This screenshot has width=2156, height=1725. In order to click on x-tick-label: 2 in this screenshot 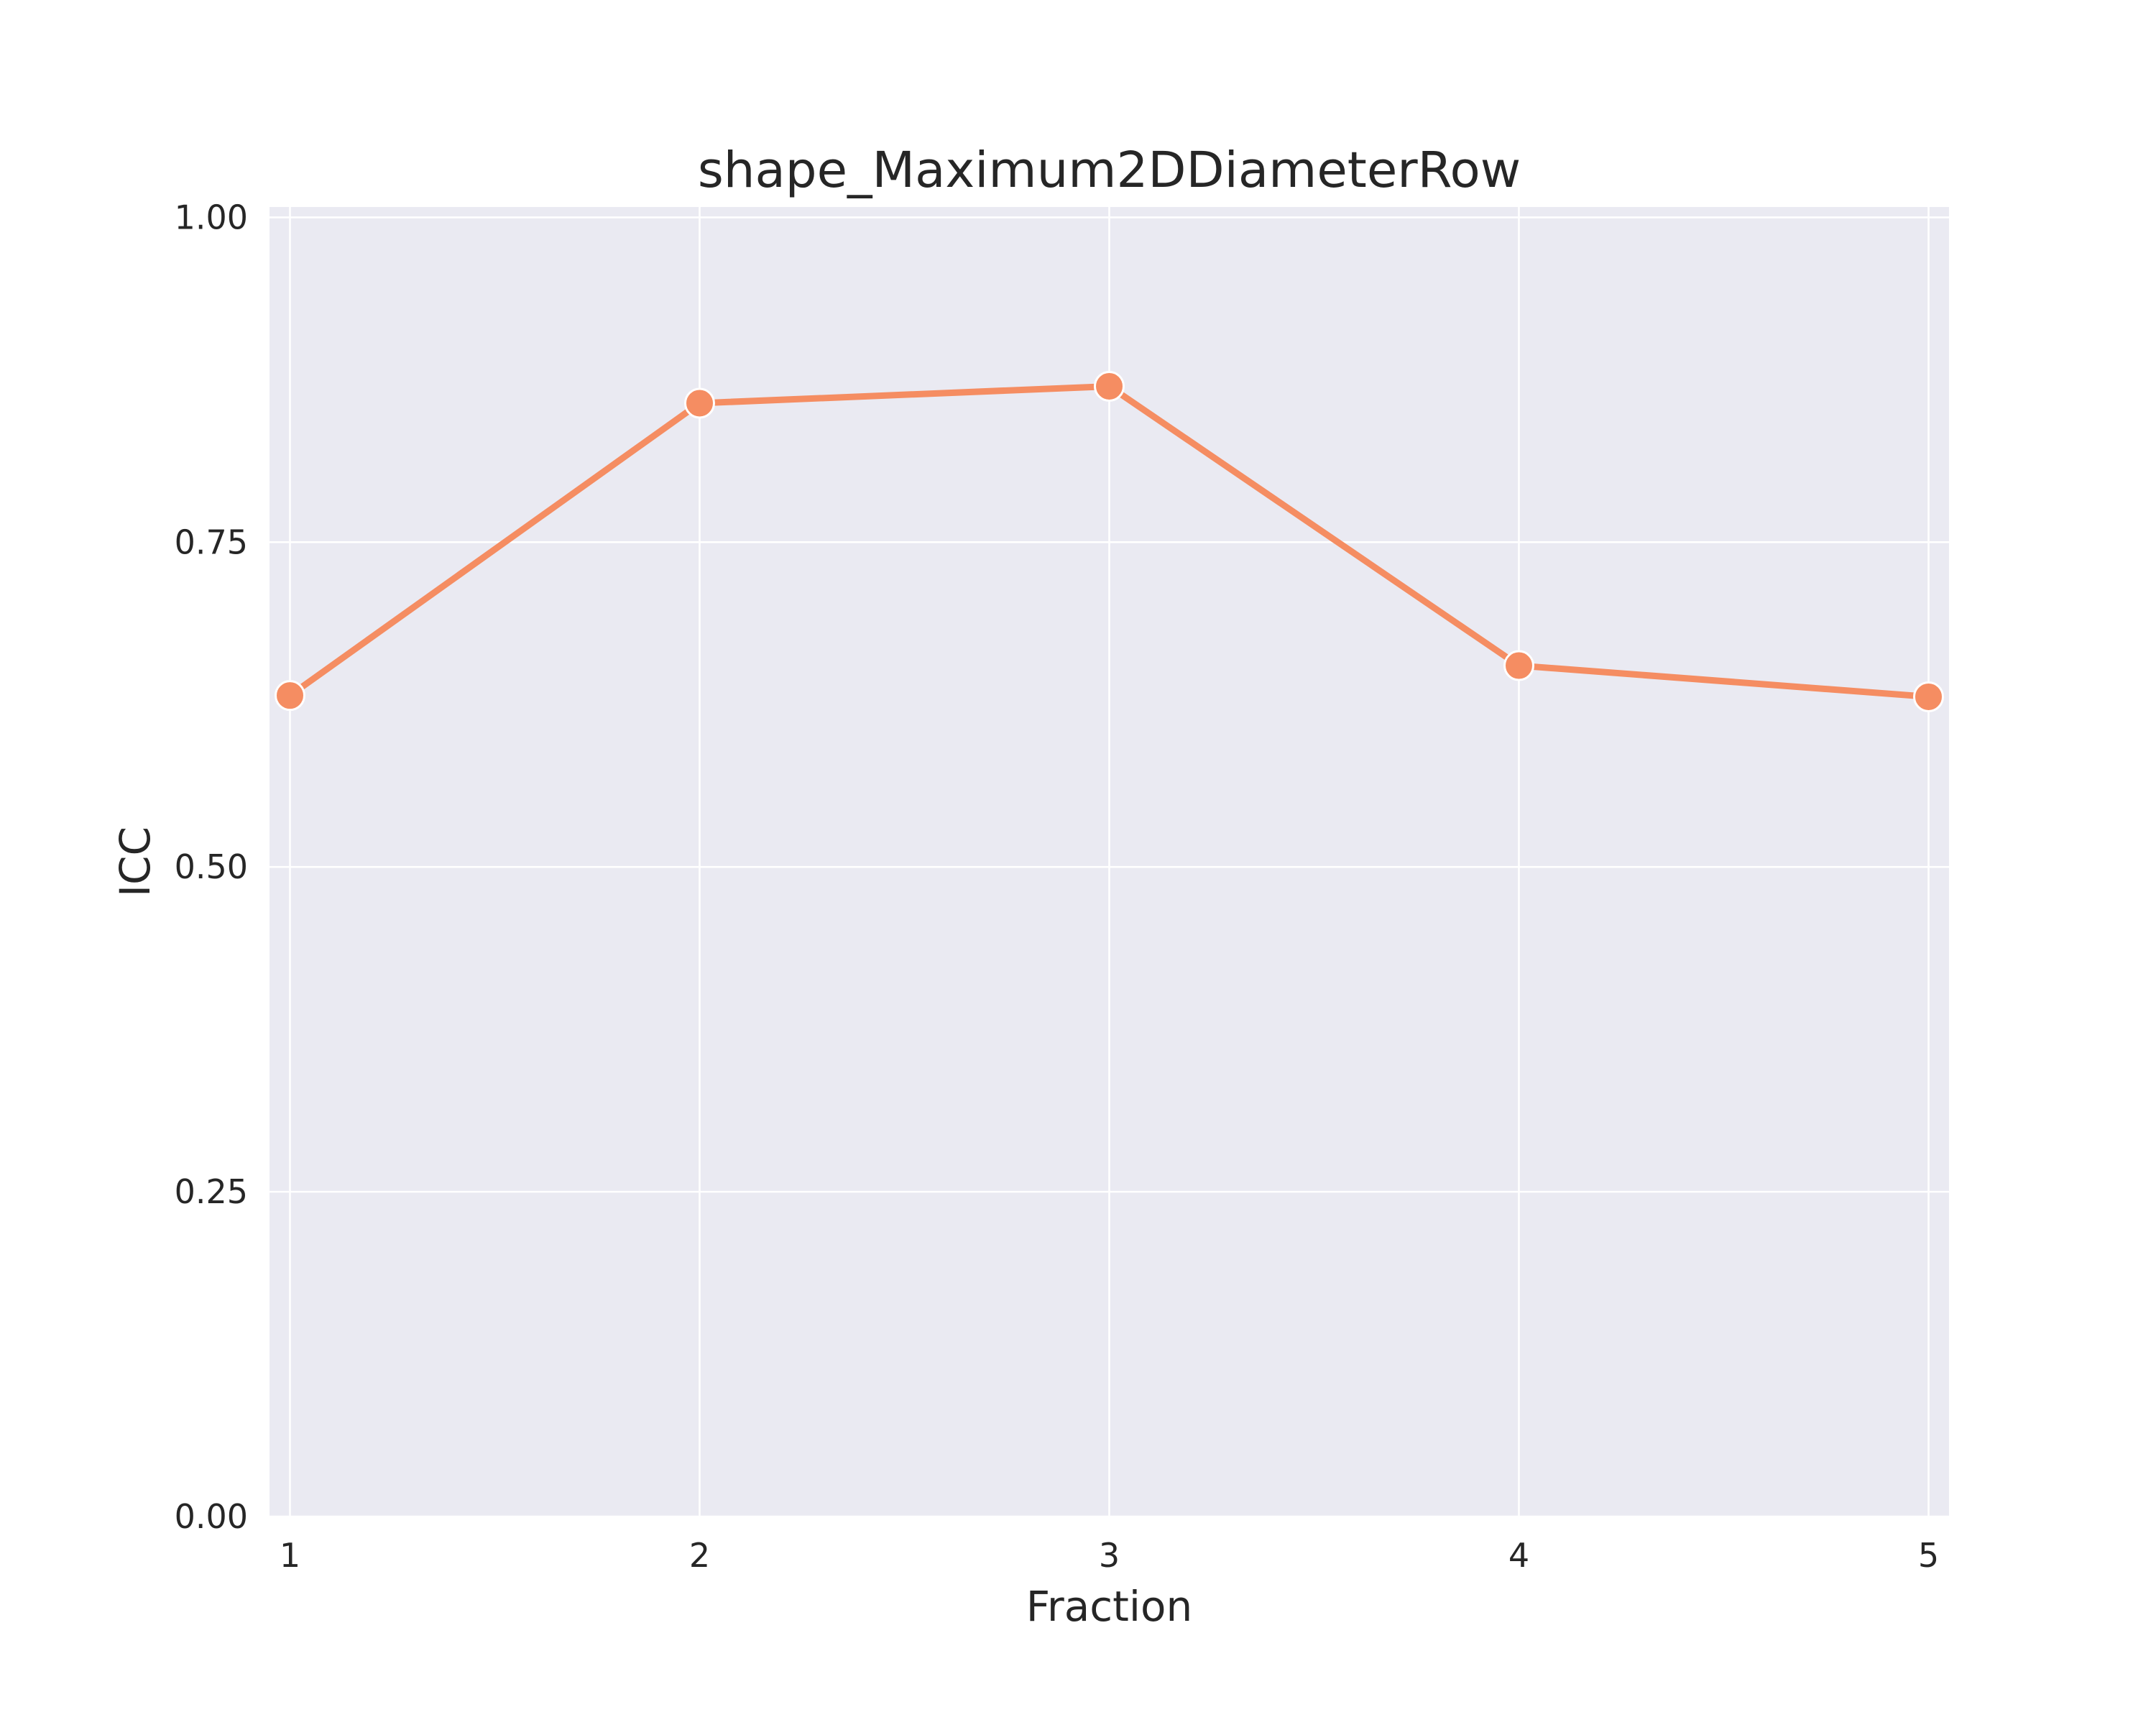, I will do `click(699, 1555)`.